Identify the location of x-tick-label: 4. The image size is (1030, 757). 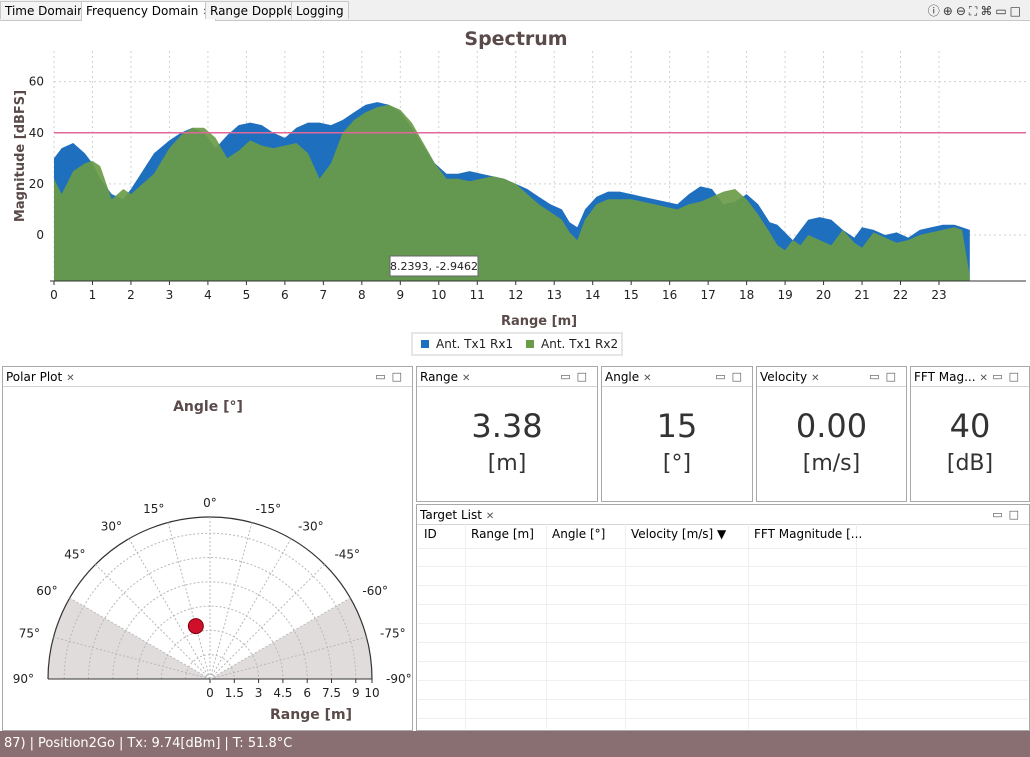
(208, 295).